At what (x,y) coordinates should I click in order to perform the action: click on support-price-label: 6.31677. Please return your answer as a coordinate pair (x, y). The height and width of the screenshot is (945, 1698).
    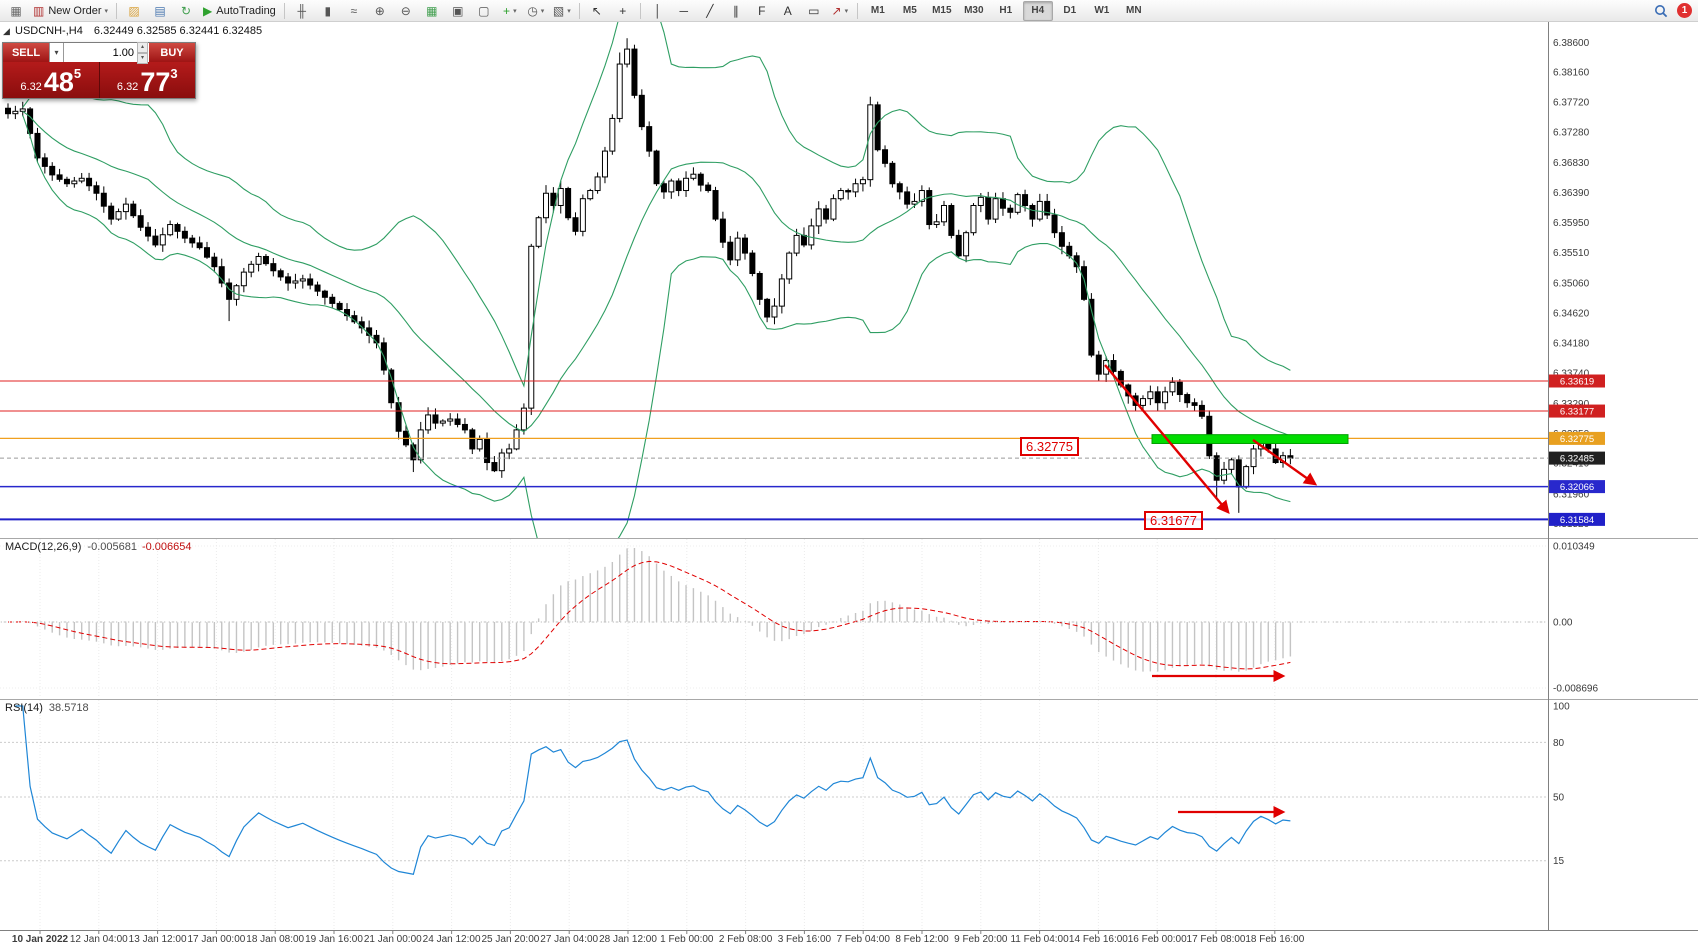
    Looking at the image, I should click on (1173, 520).